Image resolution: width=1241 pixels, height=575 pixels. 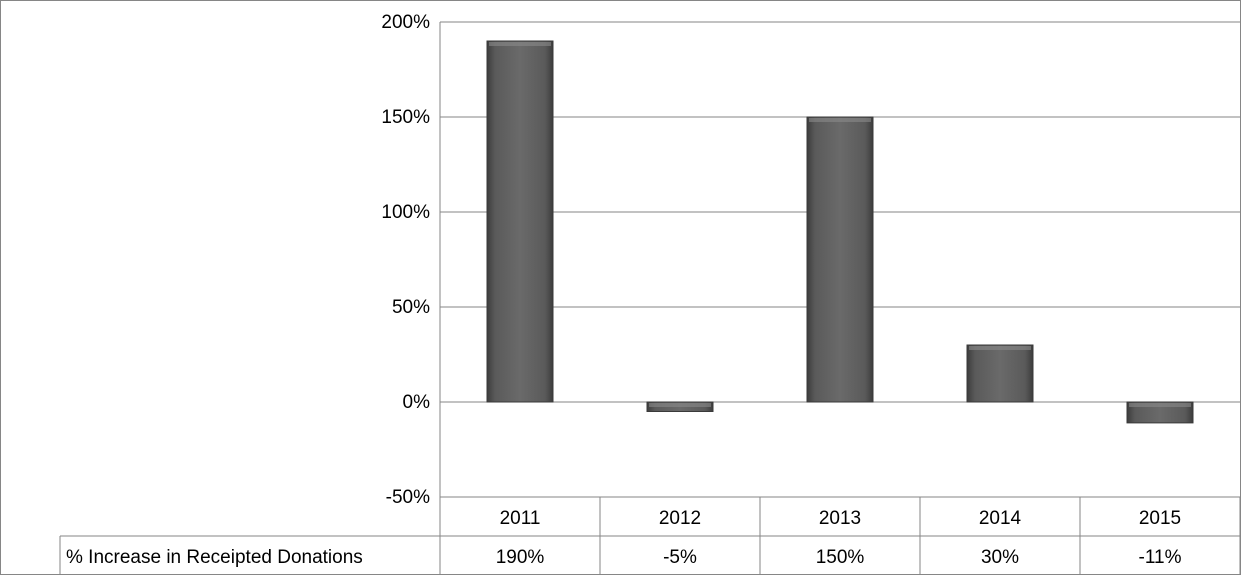 What do you see at coordinates (1160, 557) in the screenshot?
I see `data-label: -11%` at bounding box center [1160, 557].